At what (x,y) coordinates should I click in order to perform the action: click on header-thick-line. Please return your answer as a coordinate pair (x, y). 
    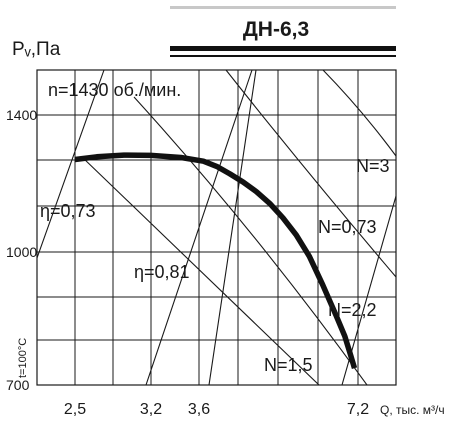
    Looking at the image, I should click on (283, 48).